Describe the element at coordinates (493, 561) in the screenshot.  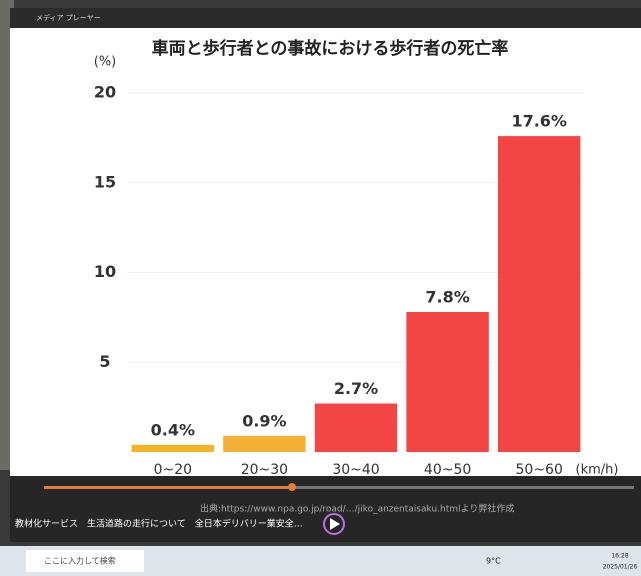
I see `weather: 9°C` at that location.